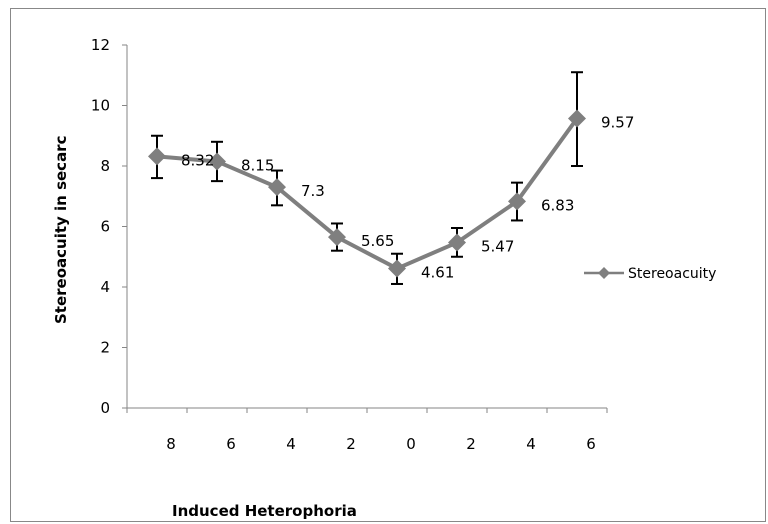 The image size is (768, 524). Describe the element at coordinates (377, 241) in the screenshot. I see `data-label: 5.65` at that location.